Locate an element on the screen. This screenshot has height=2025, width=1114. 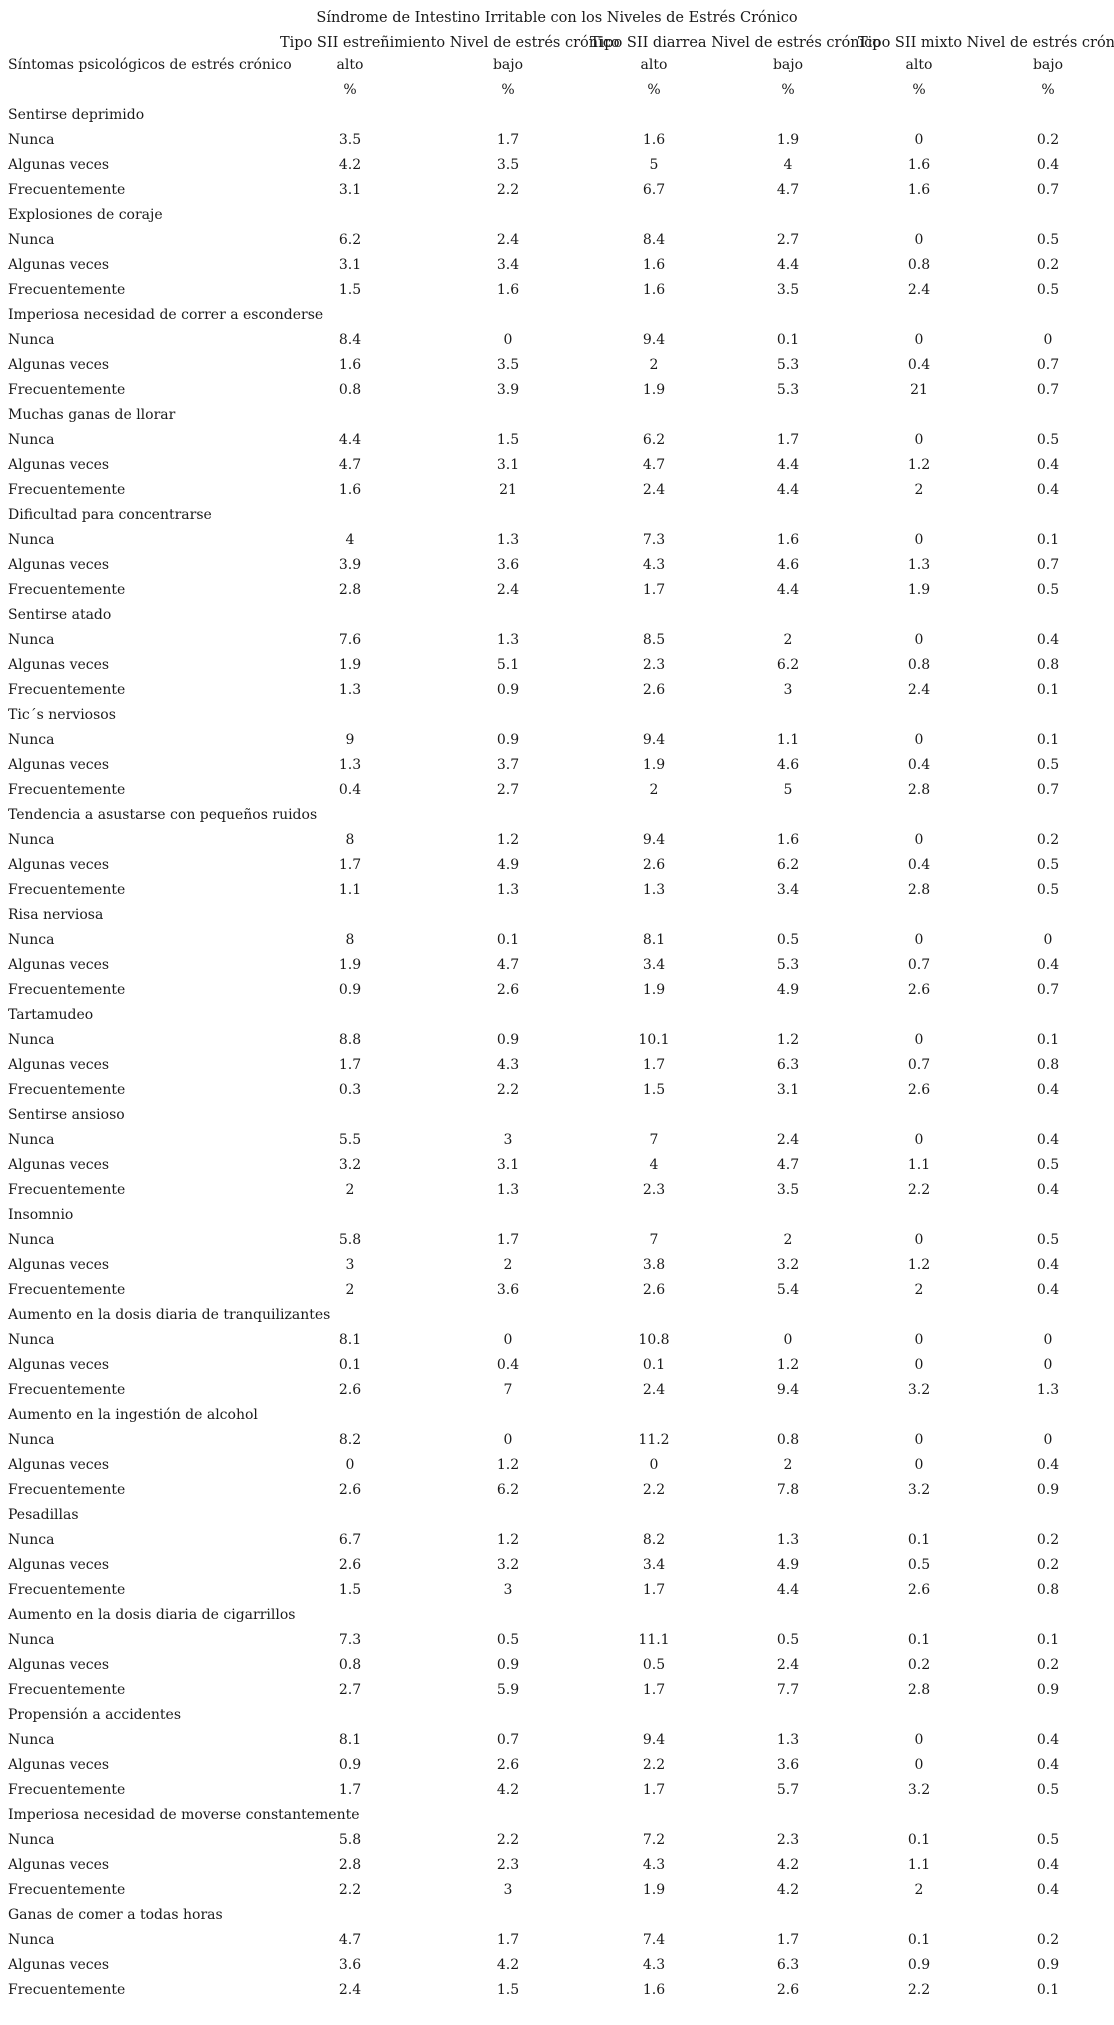
table-cell-value: 7 is located at coordinates (508, 1390).